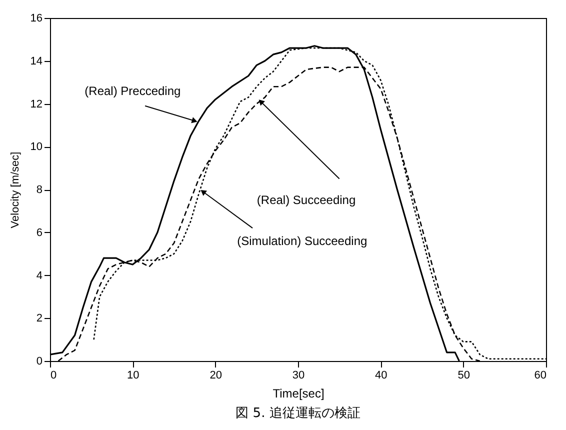 This screenshot has height=430, width=566. What do you see at coordinates (39, 362) in the screenshot?
I see `y-tick-label: 0` at bounding box center [39, 362].